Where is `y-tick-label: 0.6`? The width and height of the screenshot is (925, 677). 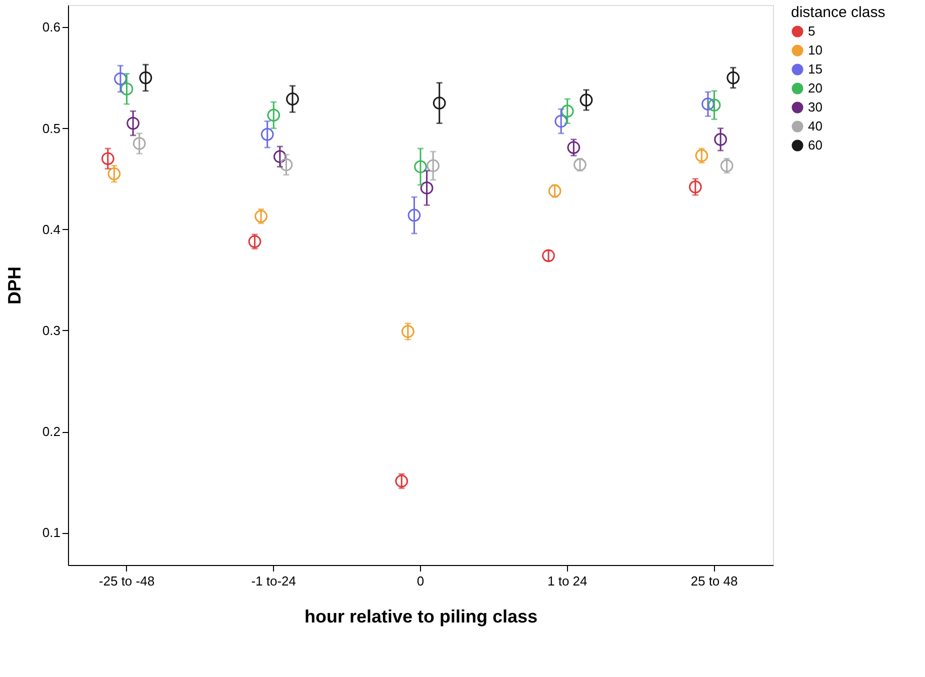 y-tick-label: 0.6 is located at coordinates (51, 27).